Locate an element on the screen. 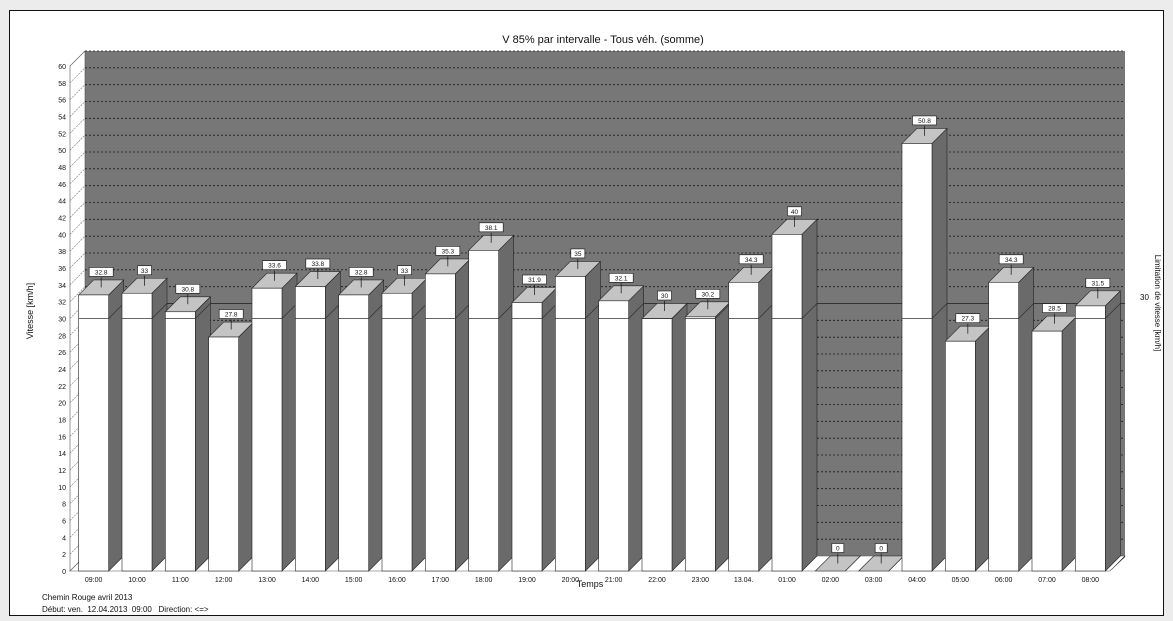  x-tick-label: 03:00 is located at coordinates (874, 580).